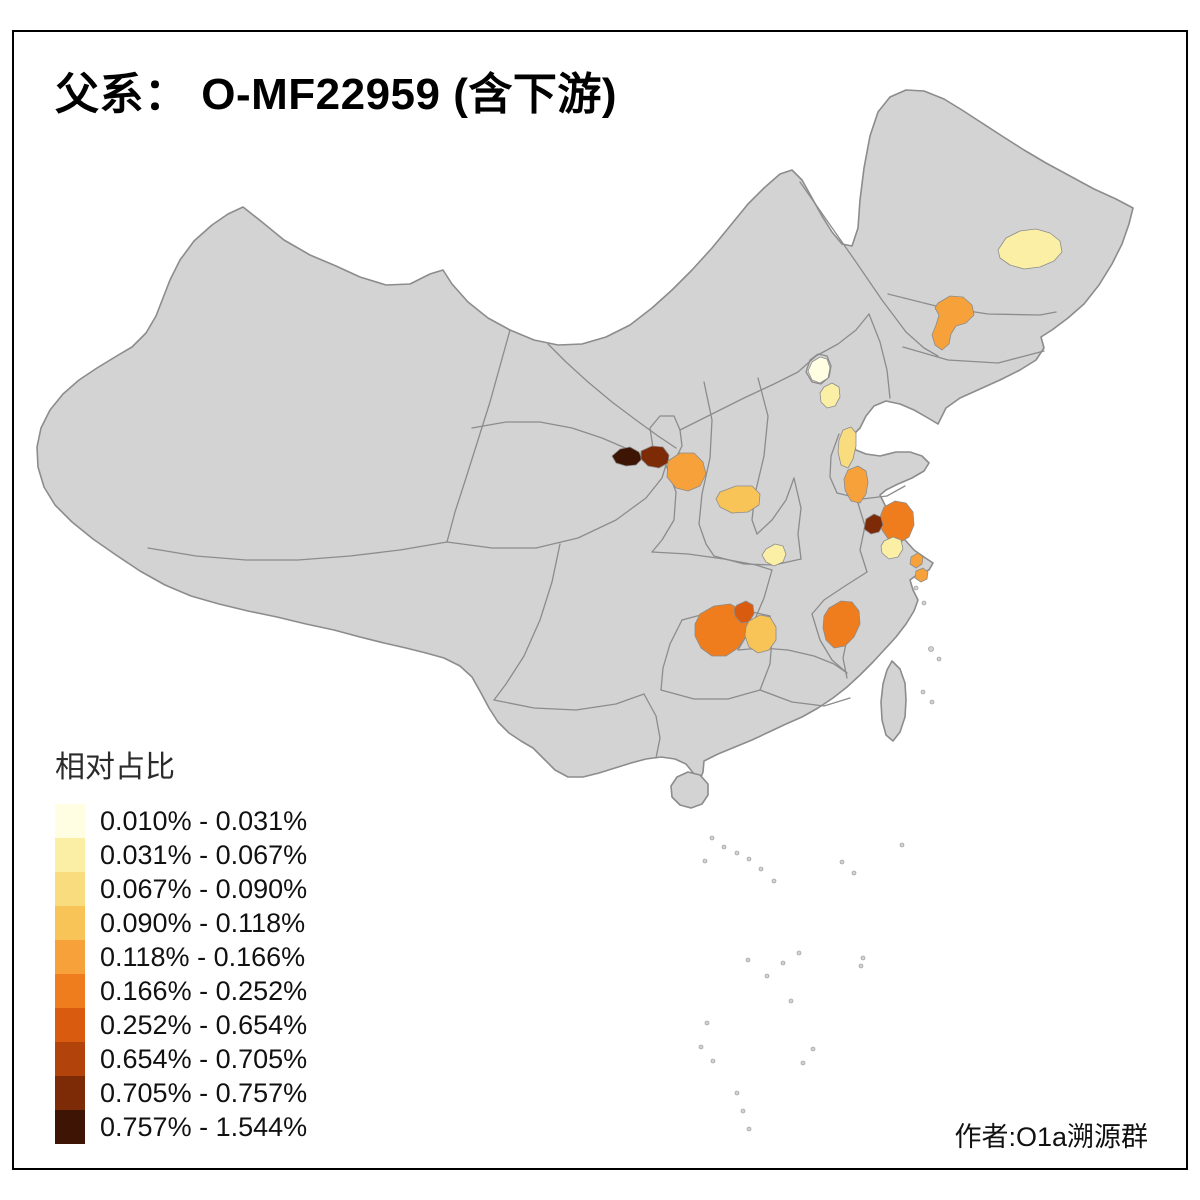 The image size is (1200, 1200). I want to click on legend-label: 0.067% - 0.090%, so click(204, 888).